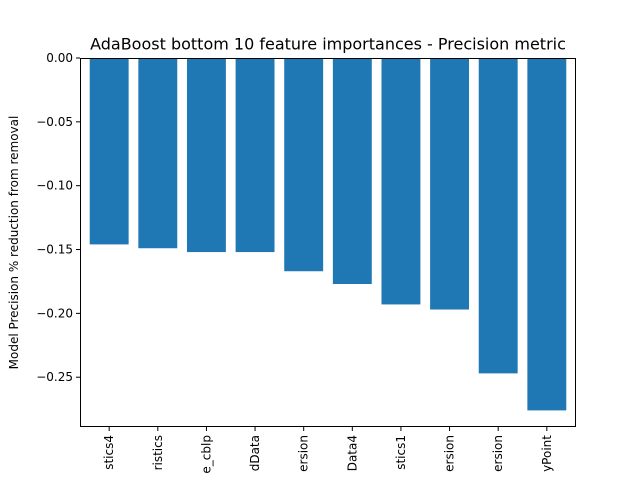 This screenshot has width=640, height=480. Describe the element at coordinates (158, 452) in the screenshot. I see `x-tick-label: ristics` at that location.